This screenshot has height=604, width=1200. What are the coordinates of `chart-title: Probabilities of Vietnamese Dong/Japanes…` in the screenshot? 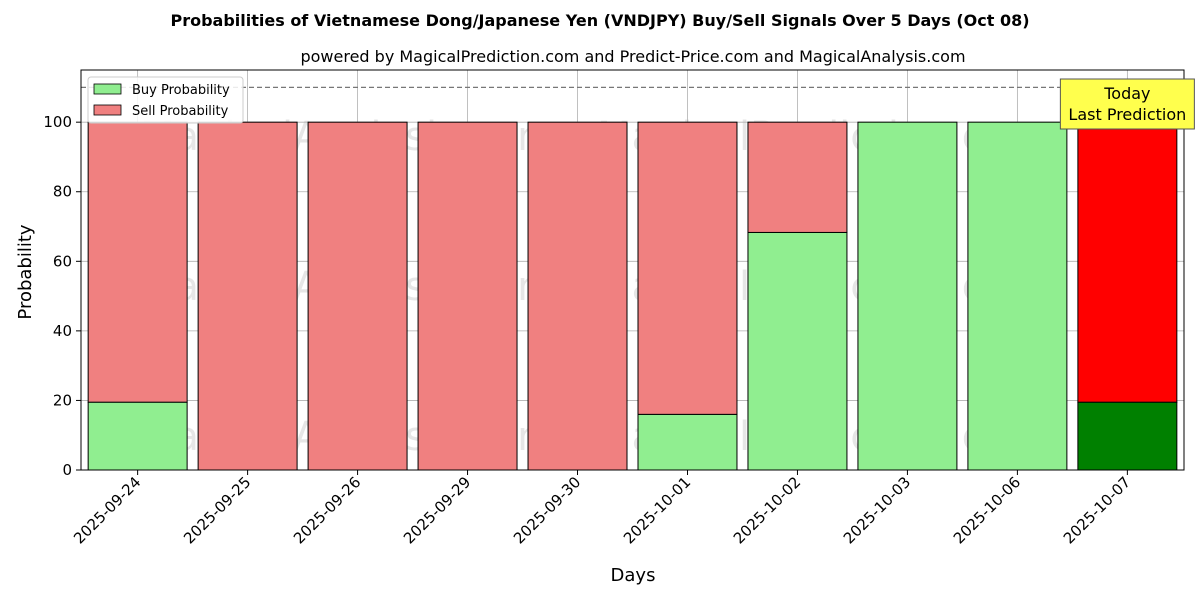 It's located at (599, 20).